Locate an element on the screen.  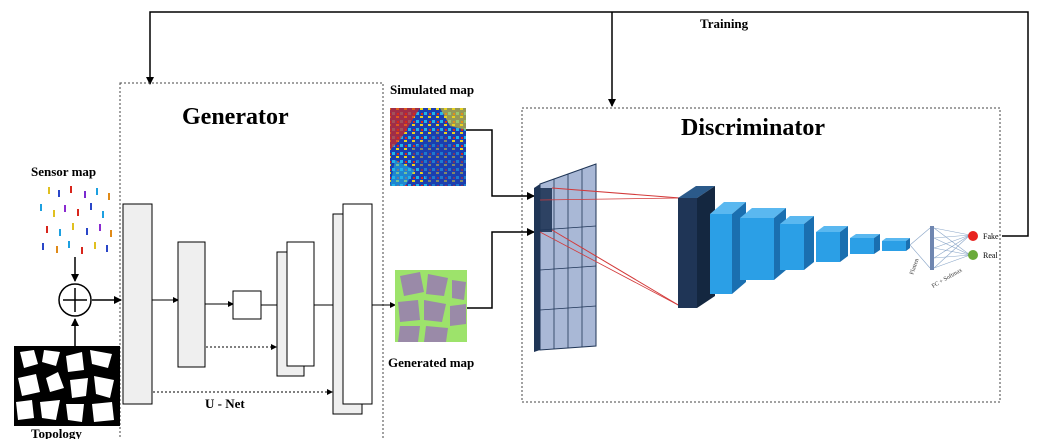
fc-network is located at coordinates (940, 248).